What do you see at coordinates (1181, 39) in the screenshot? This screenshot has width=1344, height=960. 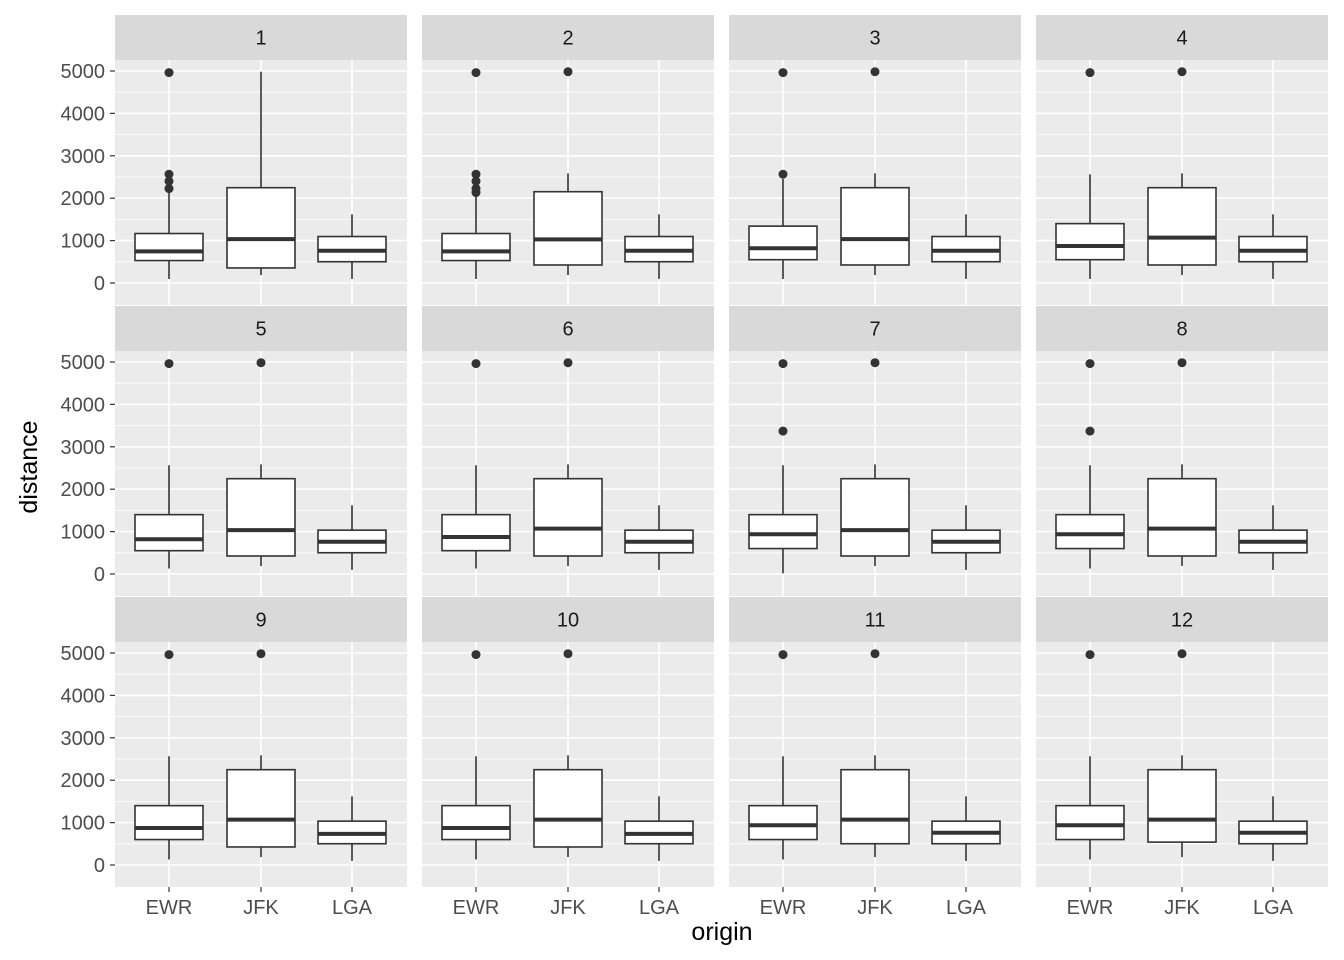 I see `facet-strip-label: 4` at bounding box center [1181, 39].